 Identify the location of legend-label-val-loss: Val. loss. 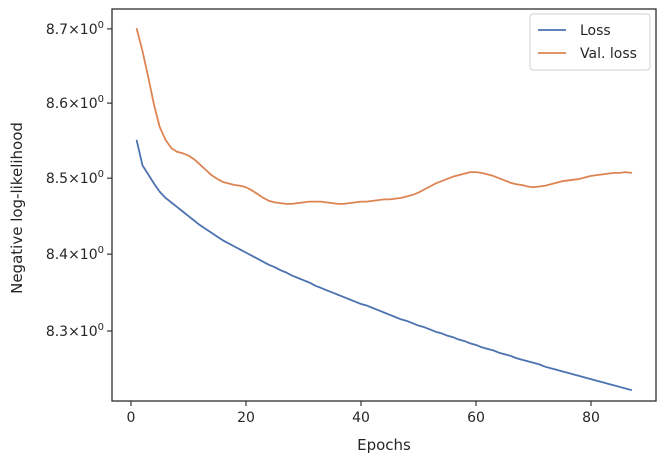
(608, 54).